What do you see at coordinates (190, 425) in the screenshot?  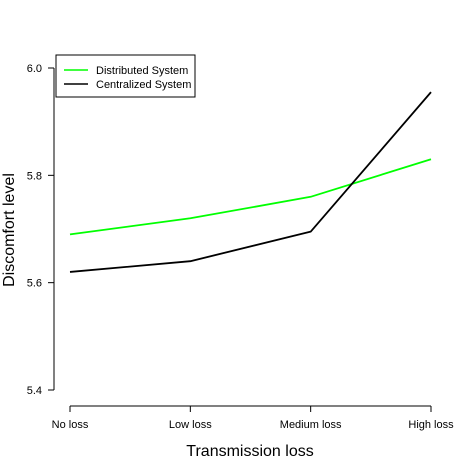 I see `x-tick-label: Low loss` at bounding box center [190, 425].